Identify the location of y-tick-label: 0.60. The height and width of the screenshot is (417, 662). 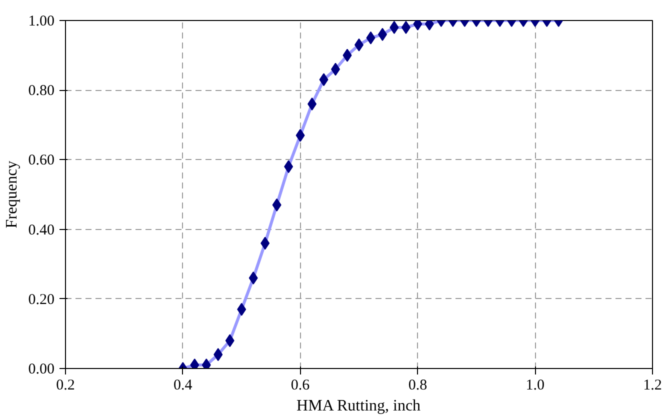
(41, 160).